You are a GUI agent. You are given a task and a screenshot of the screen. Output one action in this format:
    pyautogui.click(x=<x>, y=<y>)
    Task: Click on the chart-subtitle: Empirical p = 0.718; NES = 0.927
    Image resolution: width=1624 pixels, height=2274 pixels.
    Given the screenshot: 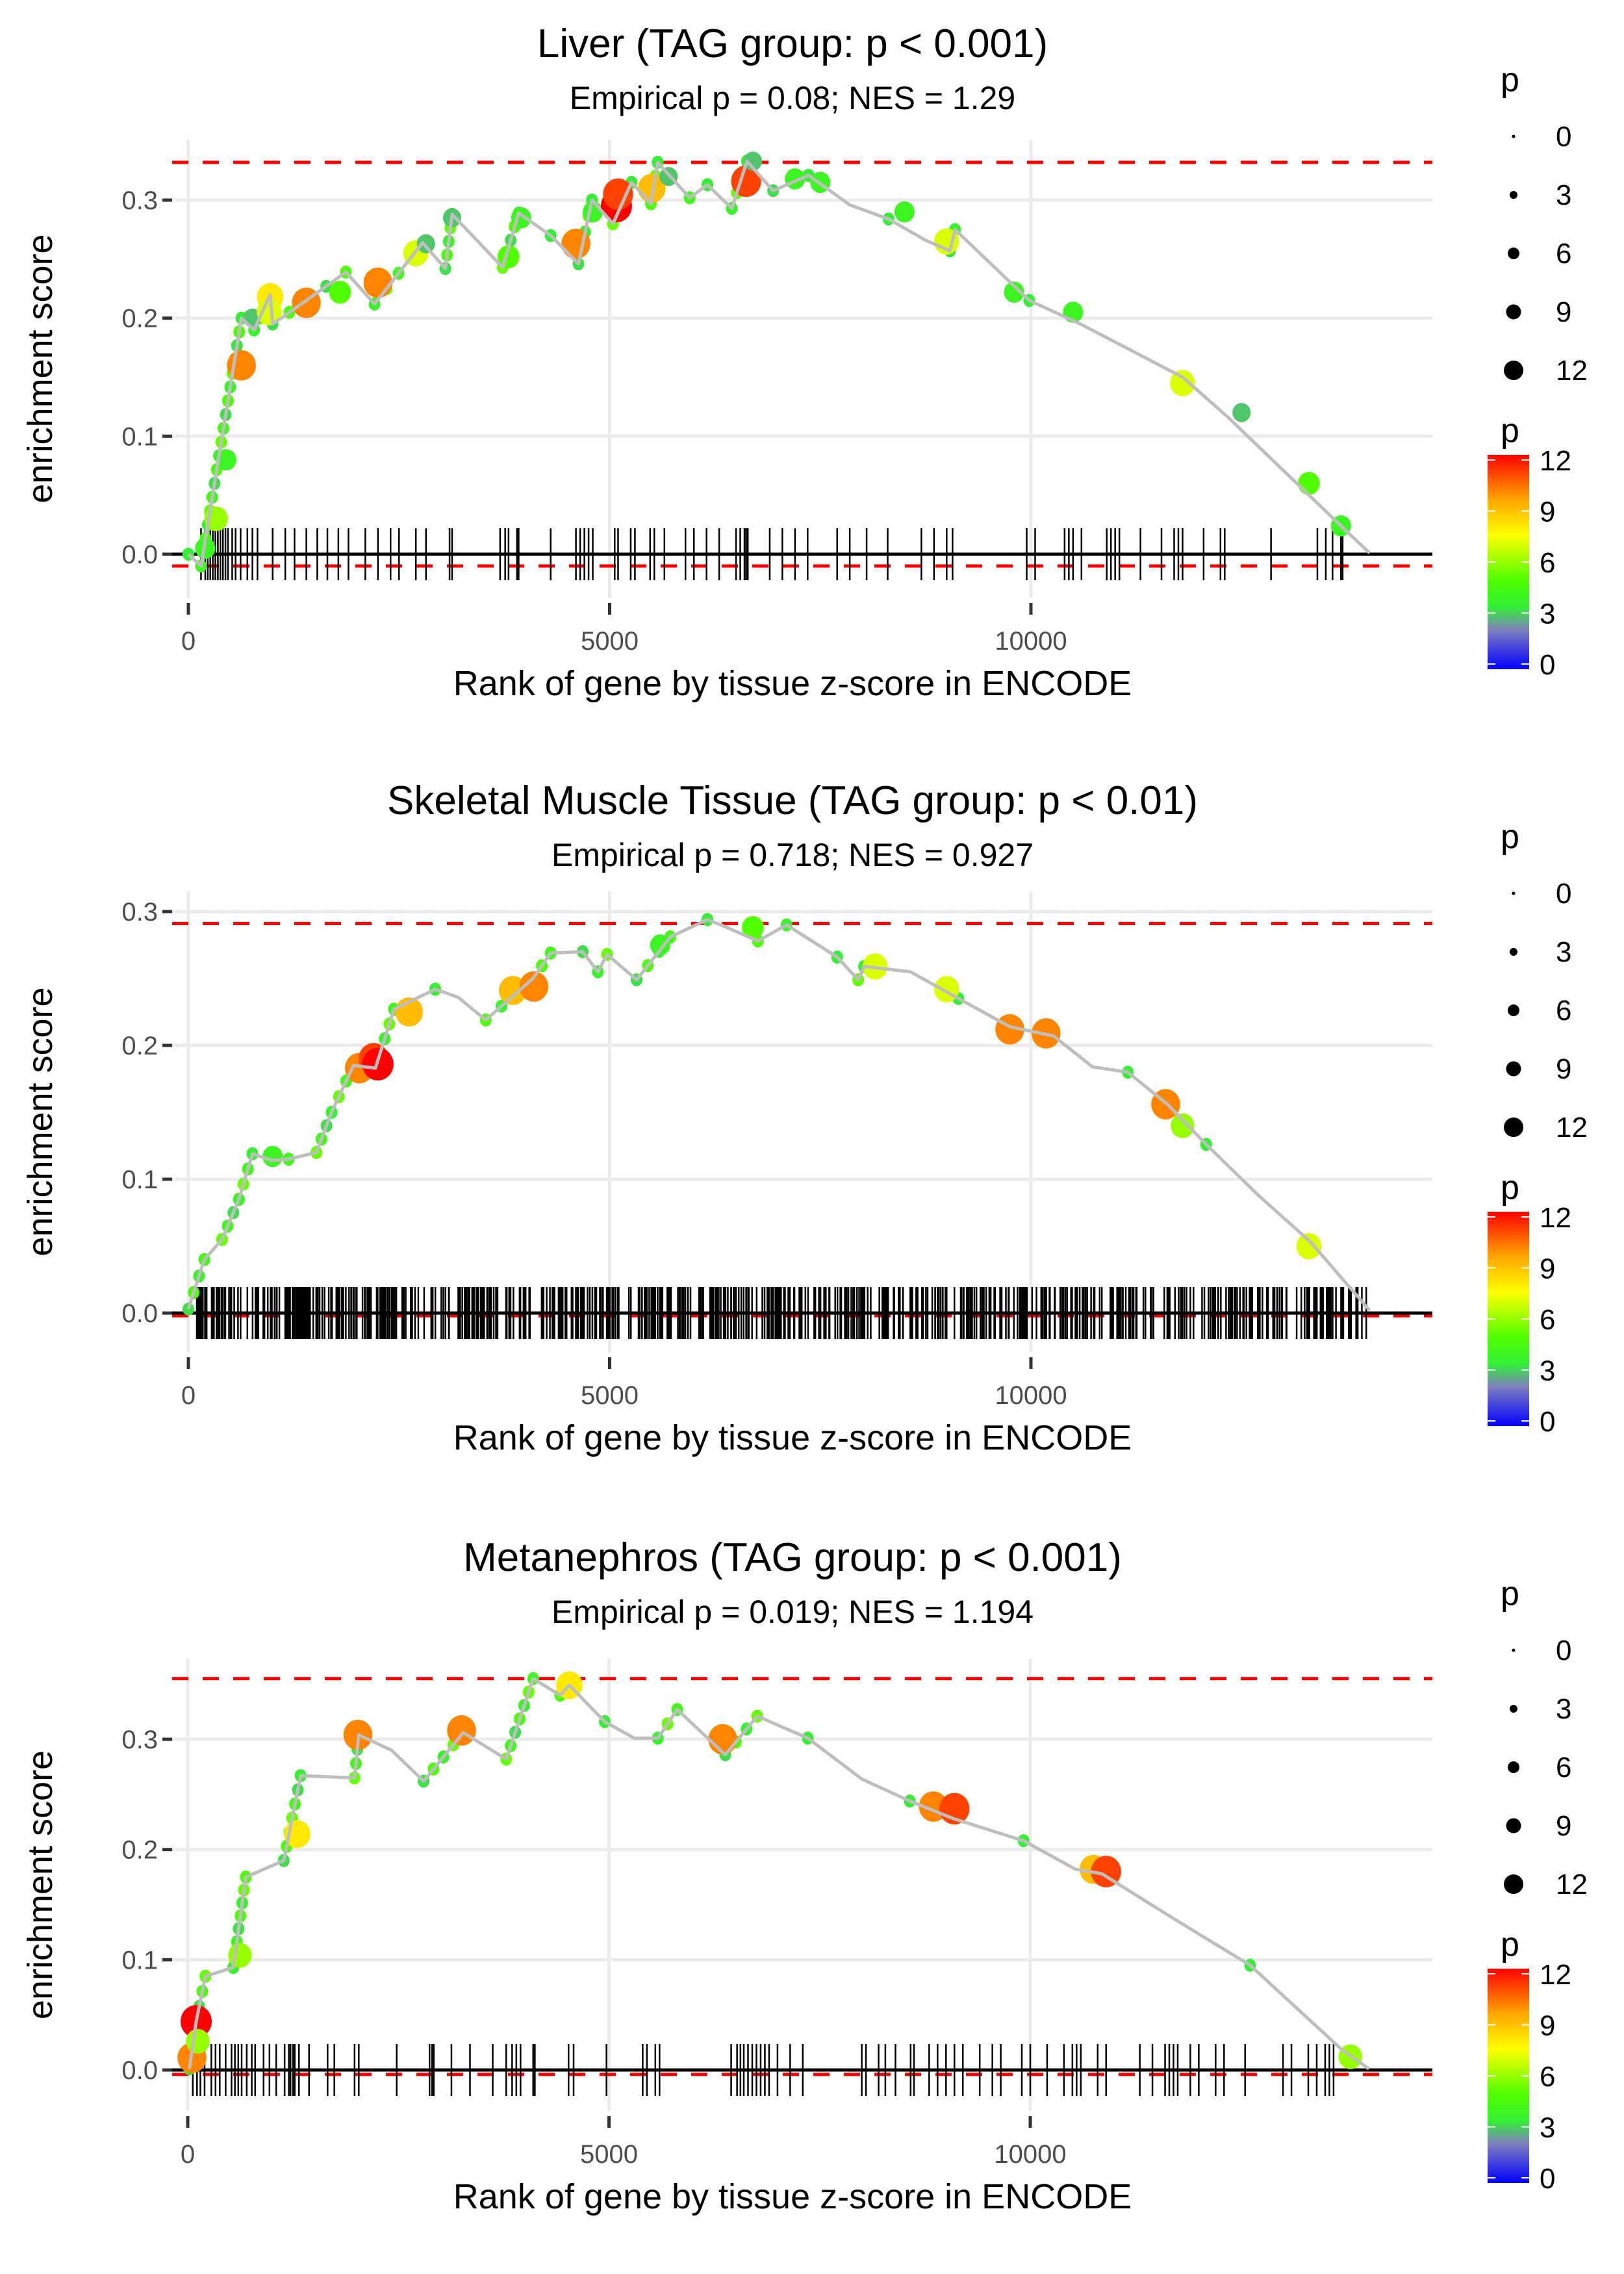 What is the action you would take?
    pyautogui.click(x=793, y=855)
    